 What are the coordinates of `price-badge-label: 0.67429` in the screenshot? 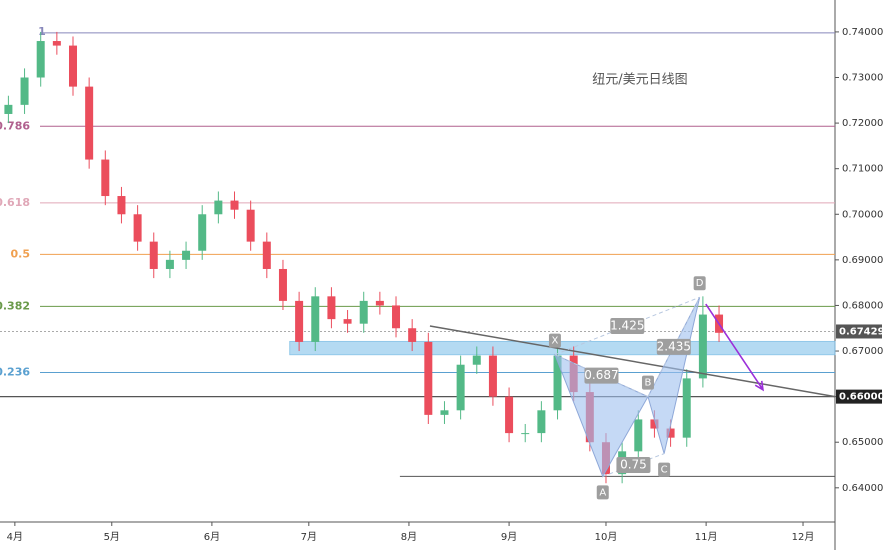 It's located at (861, 331).